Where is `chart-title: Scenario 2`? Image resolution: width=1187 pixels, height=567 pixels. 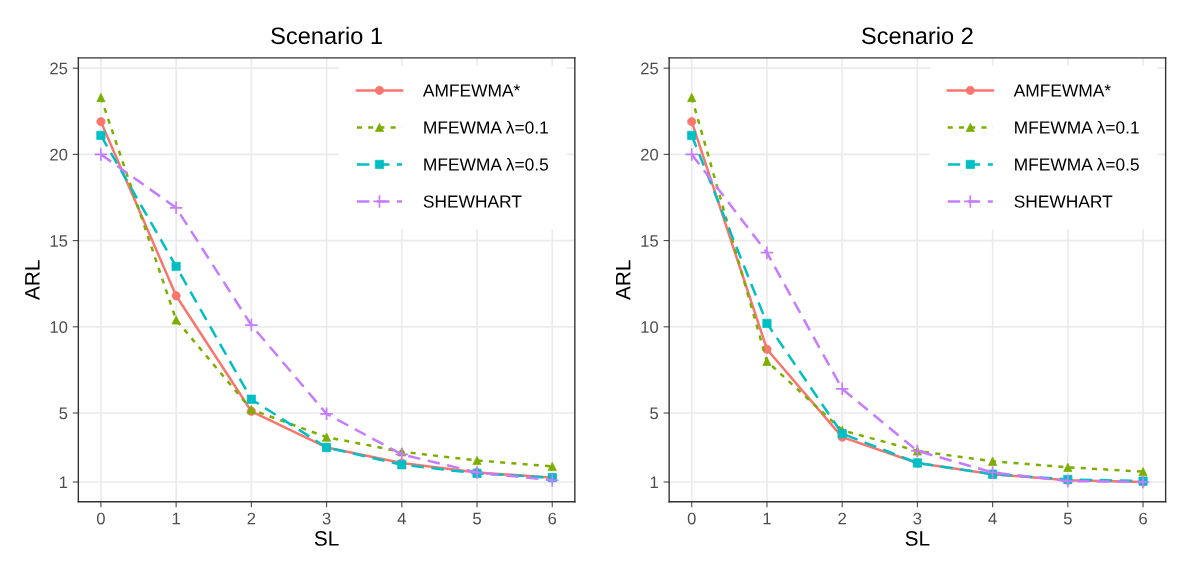 chart-title: Scenario 2 is located at coordinates (917, 35).